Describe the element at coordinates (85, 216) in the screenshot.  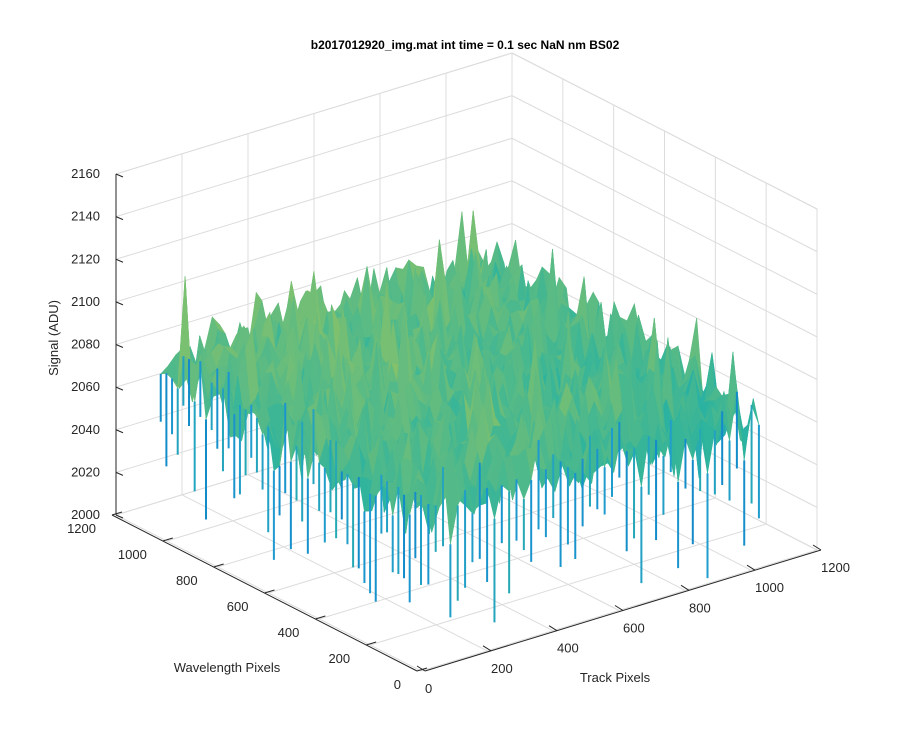
I see `z-tick-label: 2140` at that location.